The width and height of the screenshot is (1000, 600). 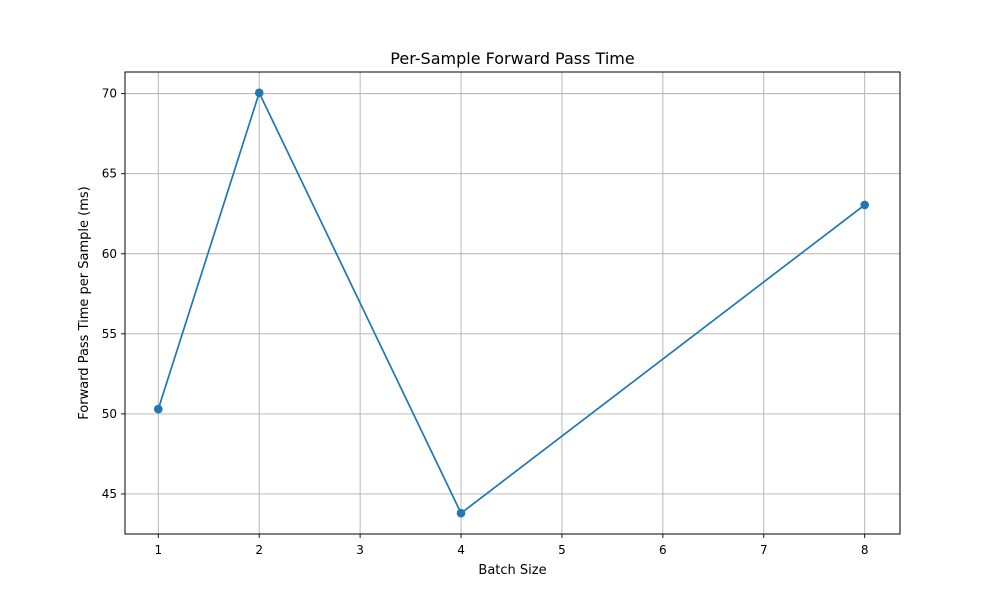 What do you see at coordinates (764, 550) in the screenshot?
I see `x-tick-label: 7` at bounding box center [764, 550].